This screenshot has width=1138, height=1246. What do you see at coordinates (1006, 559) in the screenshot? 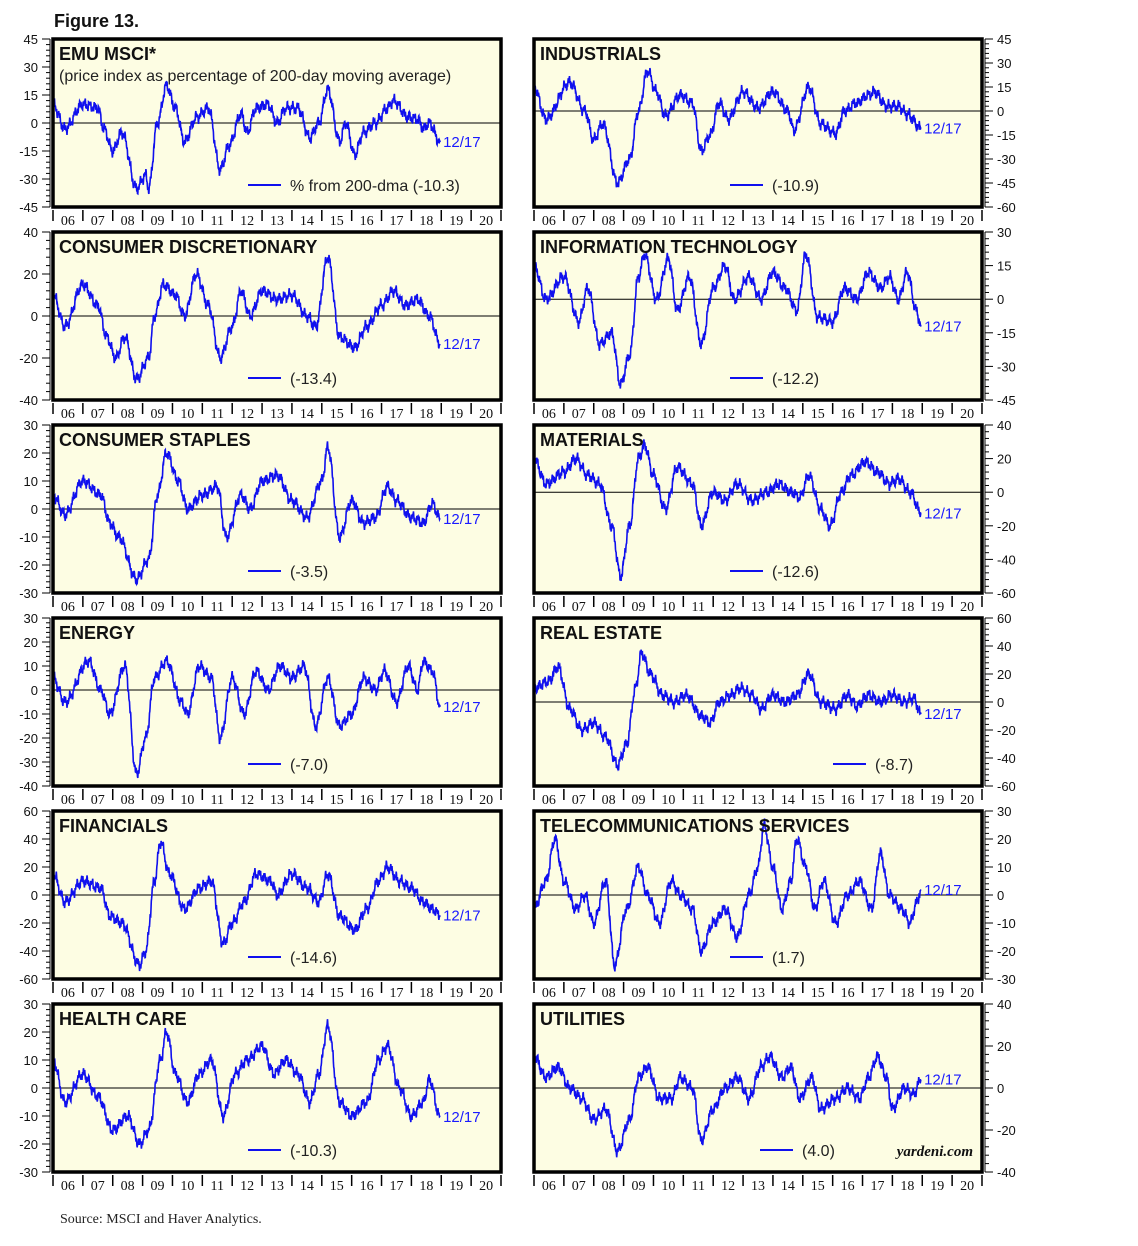
I see `y-tick-label: -40` at bounding box center [1006, 559].